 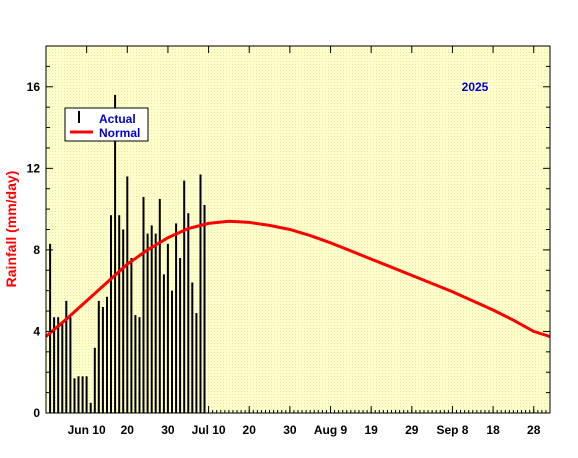 I want to click on x-tick-label: Jul 10, so click(x=209, y=430).